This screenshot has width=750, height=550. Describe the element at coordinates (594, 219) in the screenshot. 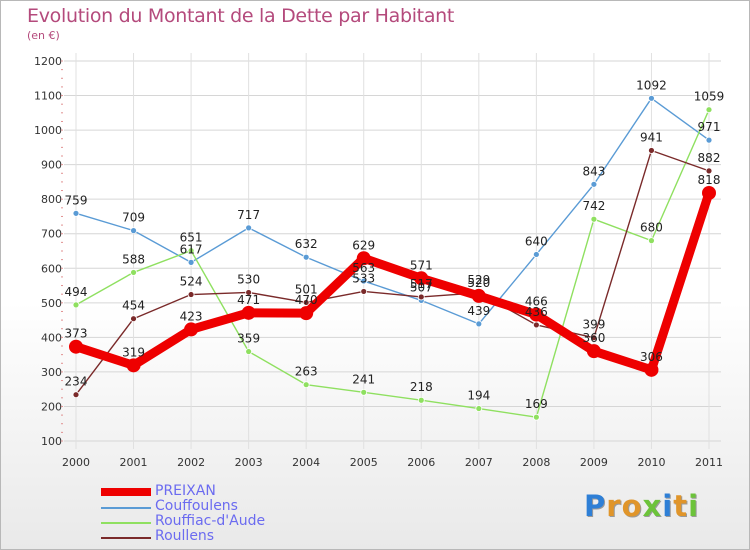

I see `data-point-rouffiac-d-aude-2009` at that location.